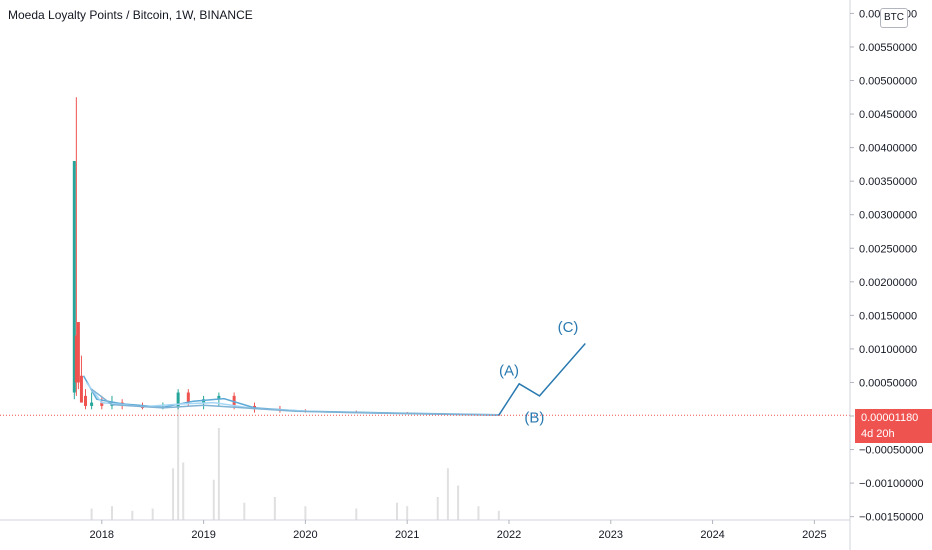  I want to click on time-tick-label: 2021, so click(407, 535).